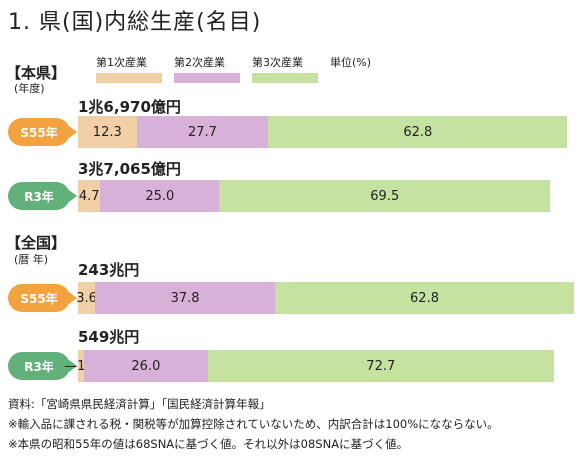  I want to click on bar-row-pref-r3: 4.7 25.0 69.5, so click(314, 196).